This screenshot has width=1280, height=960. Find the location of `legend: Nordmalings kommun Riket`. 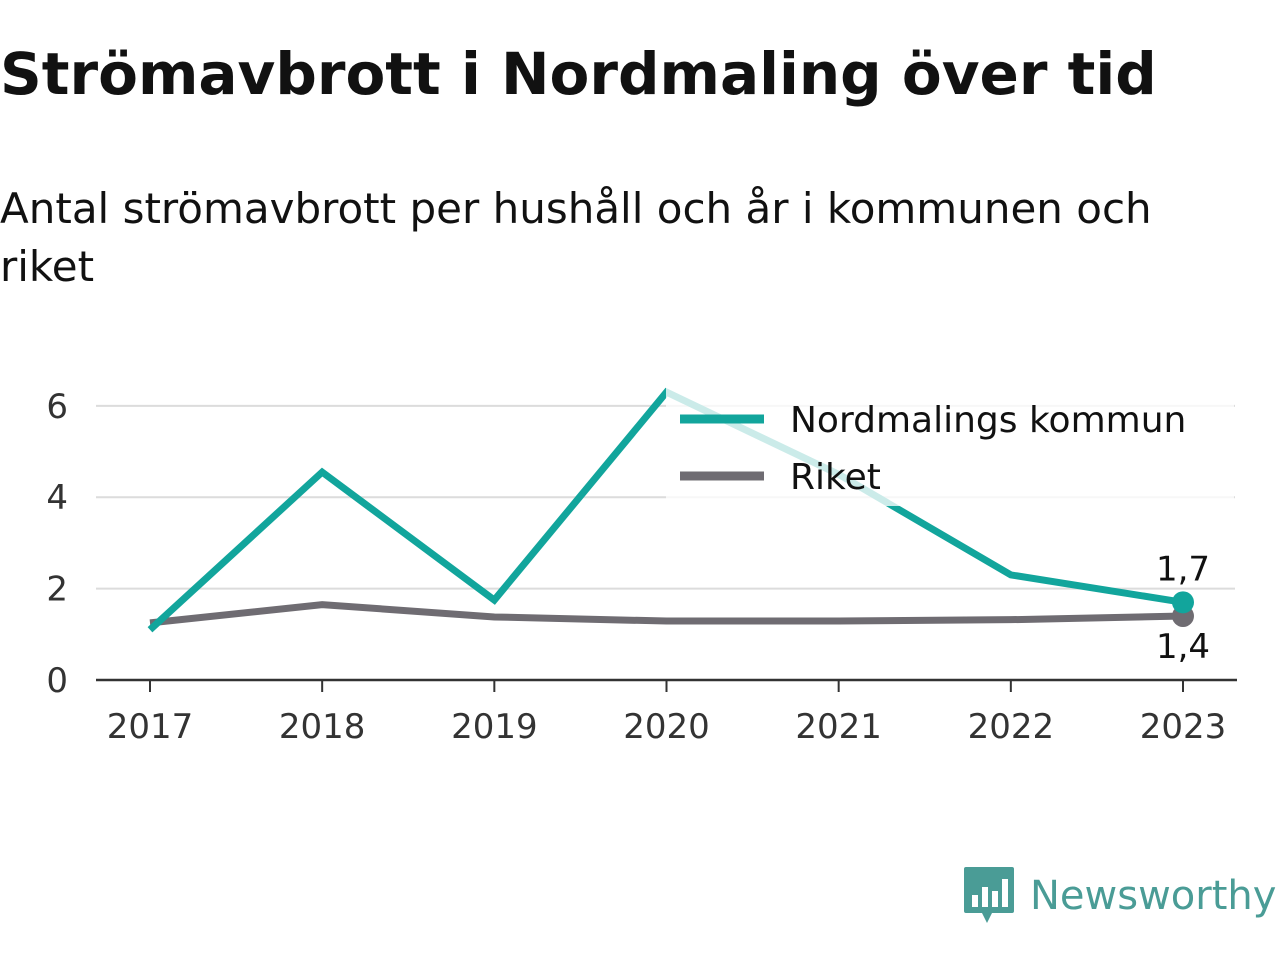

legend: Nordmalings kommun Riket is located at coordinates (950, 447).